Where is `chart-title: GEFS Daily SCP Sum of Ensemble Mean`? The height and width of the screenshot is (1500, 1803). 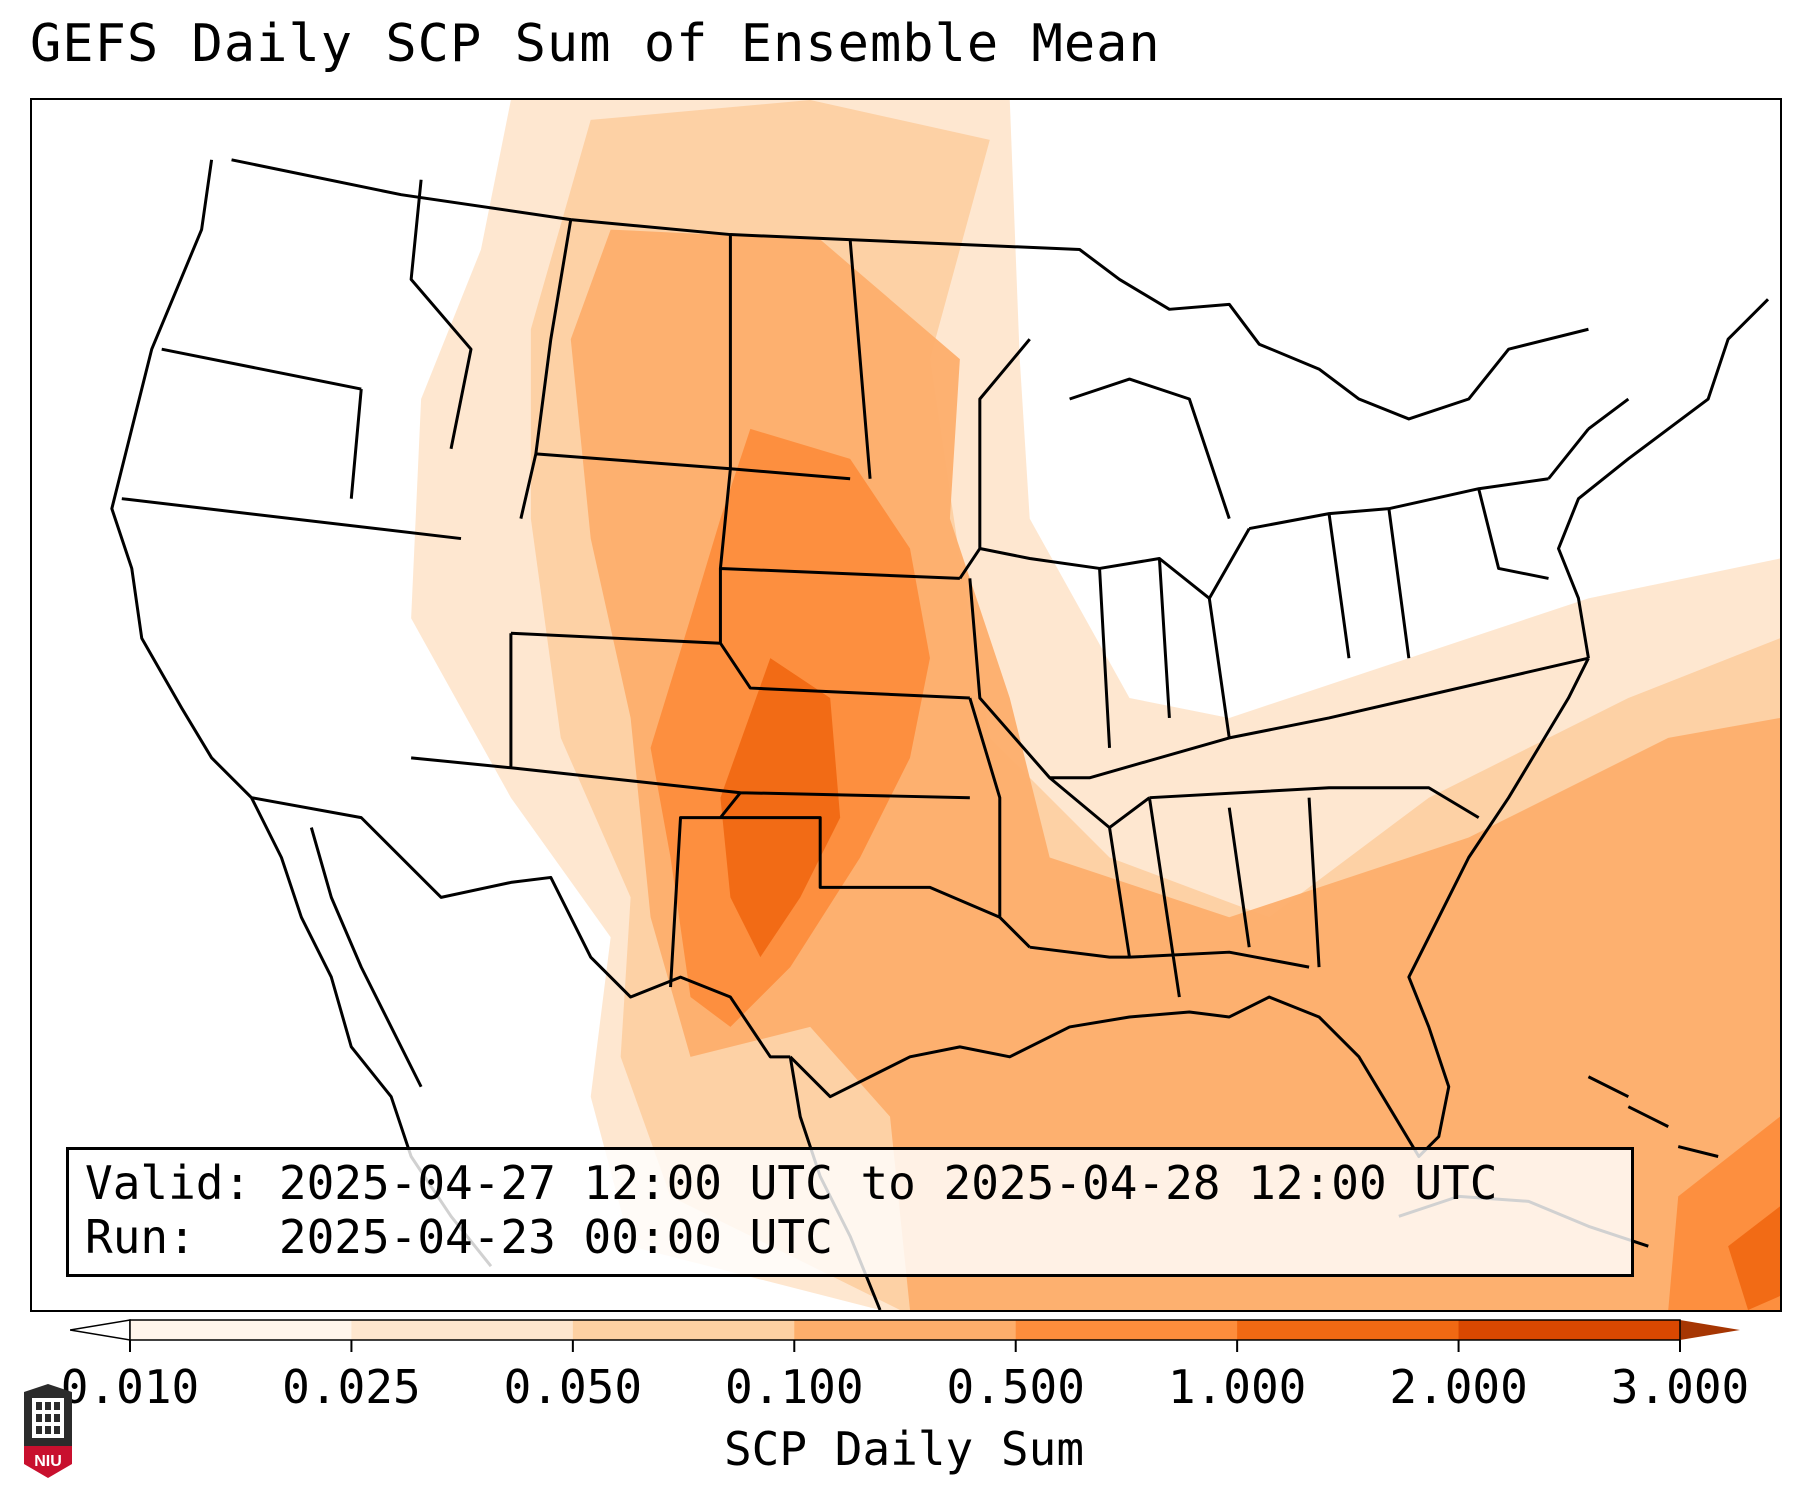 chart-title: GEFS Daily SCP Sum of Ensemble Mean is located at coordinates (595, 44).